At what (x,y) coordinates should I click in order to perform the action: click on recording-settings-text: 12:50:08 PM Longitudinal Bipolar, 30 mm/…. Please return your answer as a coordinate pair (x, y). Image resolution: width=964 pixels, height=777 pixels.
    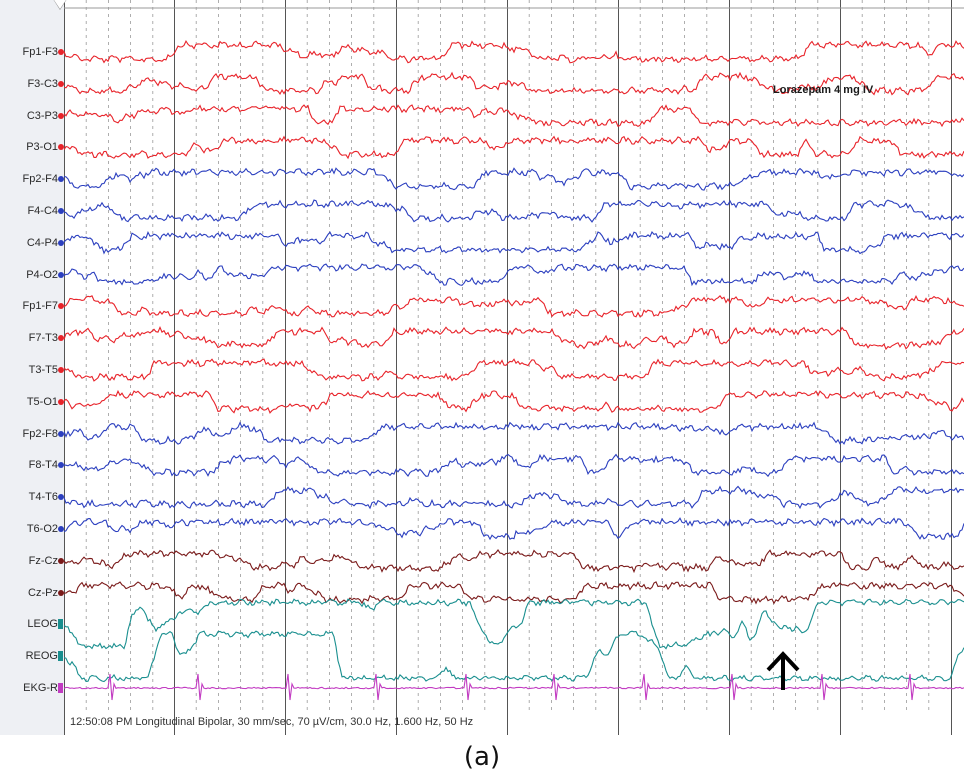
    Looking at the image, I should click on (272, 722).